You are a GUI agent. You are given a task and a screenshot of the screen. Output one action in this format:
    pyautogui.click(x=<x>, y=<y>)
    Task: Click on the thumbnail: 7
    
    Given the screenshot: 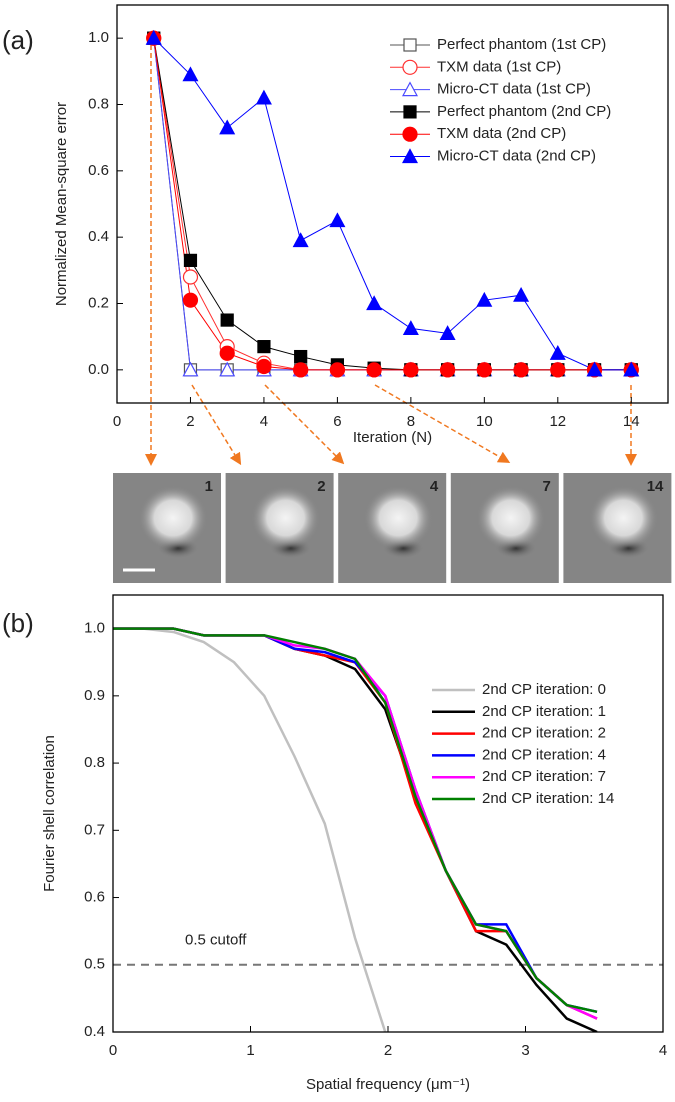 What is the action you would take?
    pyautogui.click(x=504, y=528)
    